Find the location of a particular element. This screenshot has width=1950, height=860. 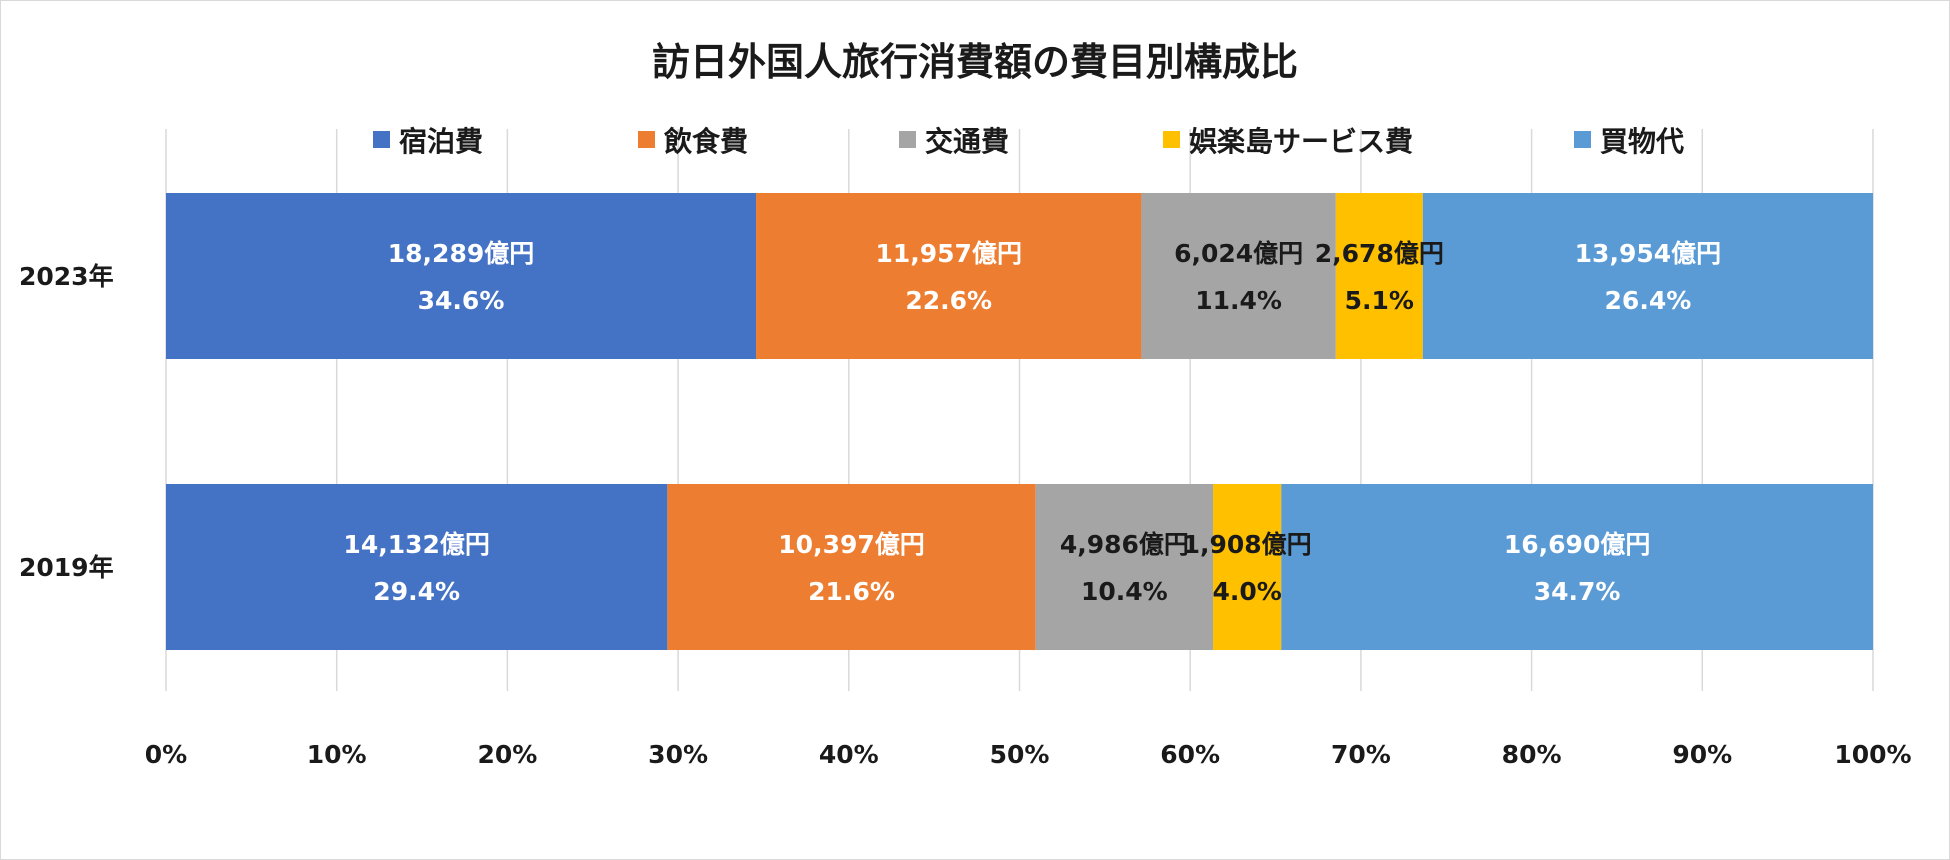

x-tick-label: 30% is located at coordinates (678, 754).